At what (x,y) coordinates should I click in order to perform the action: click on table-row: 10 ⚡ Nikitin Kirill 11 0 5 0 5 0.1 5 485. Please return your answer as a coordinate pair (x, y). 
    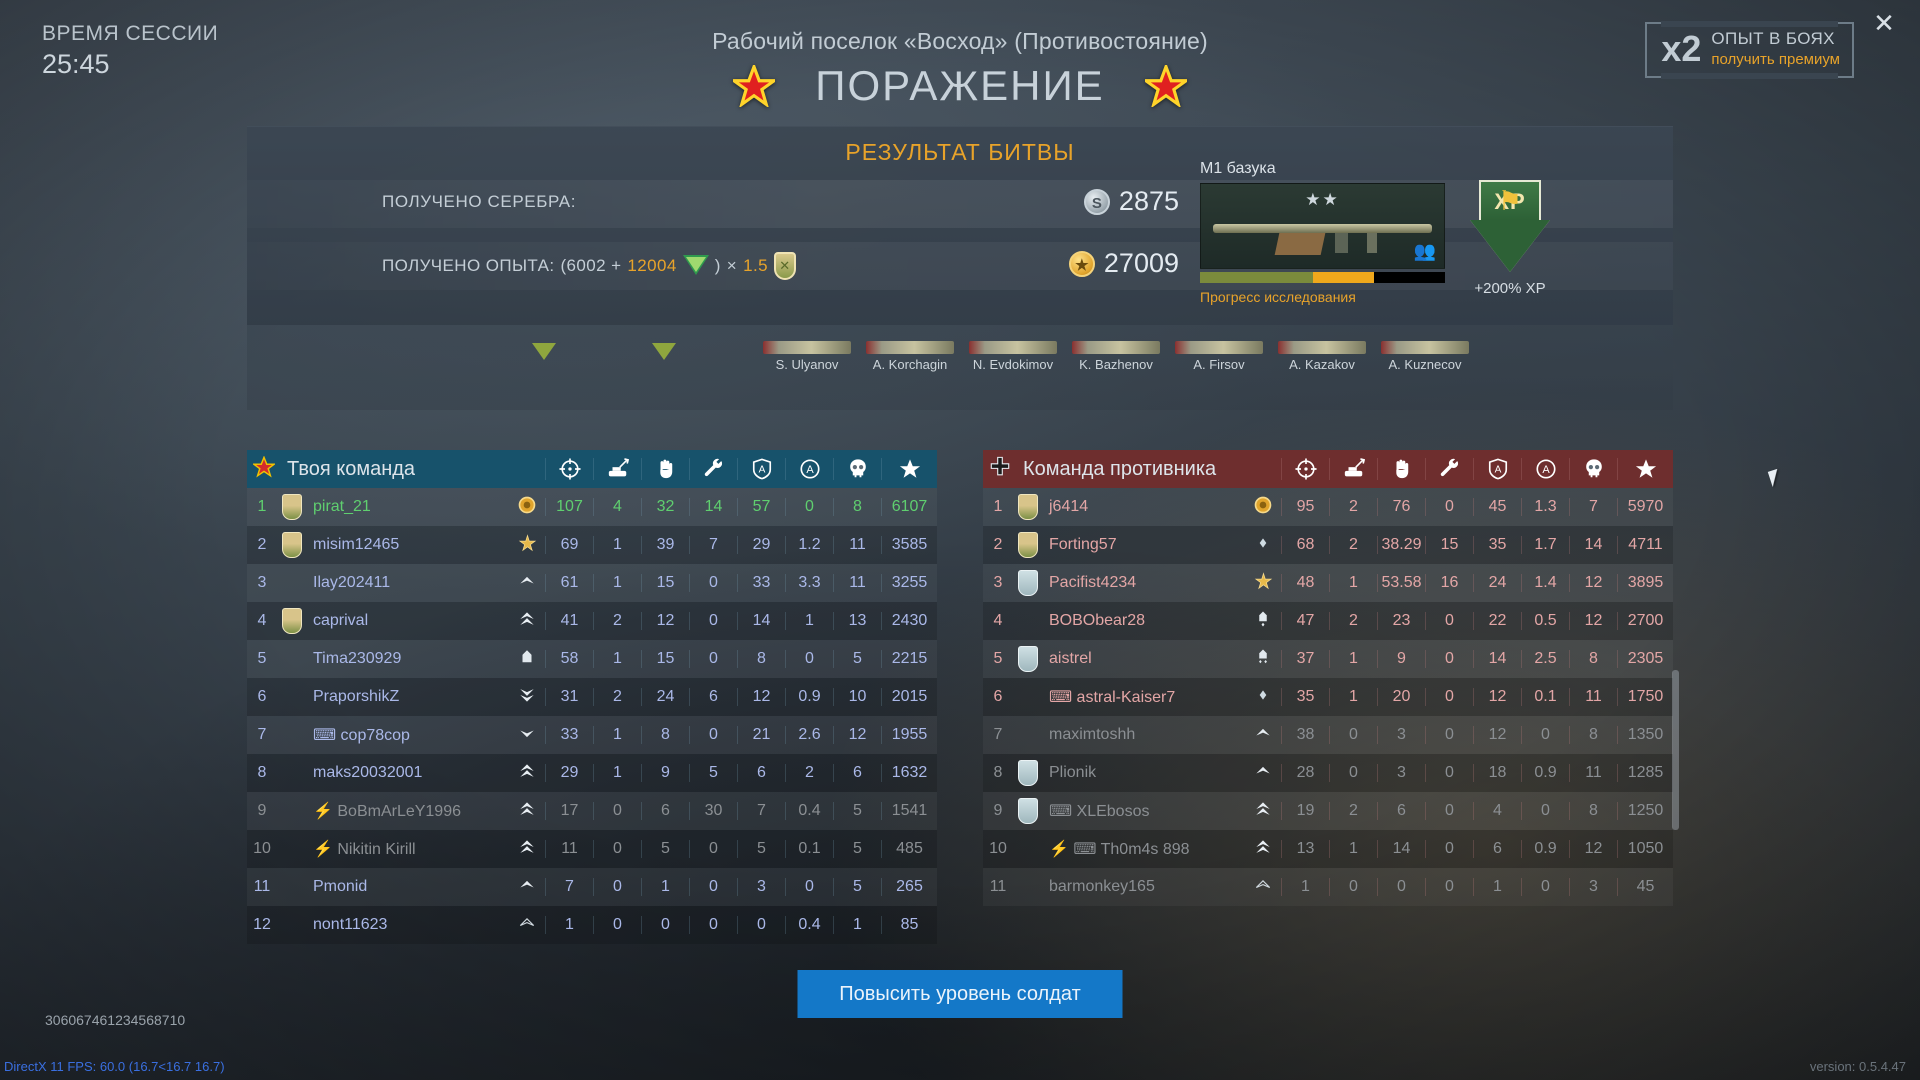
    Looking at the image, I should click on (592, 849).